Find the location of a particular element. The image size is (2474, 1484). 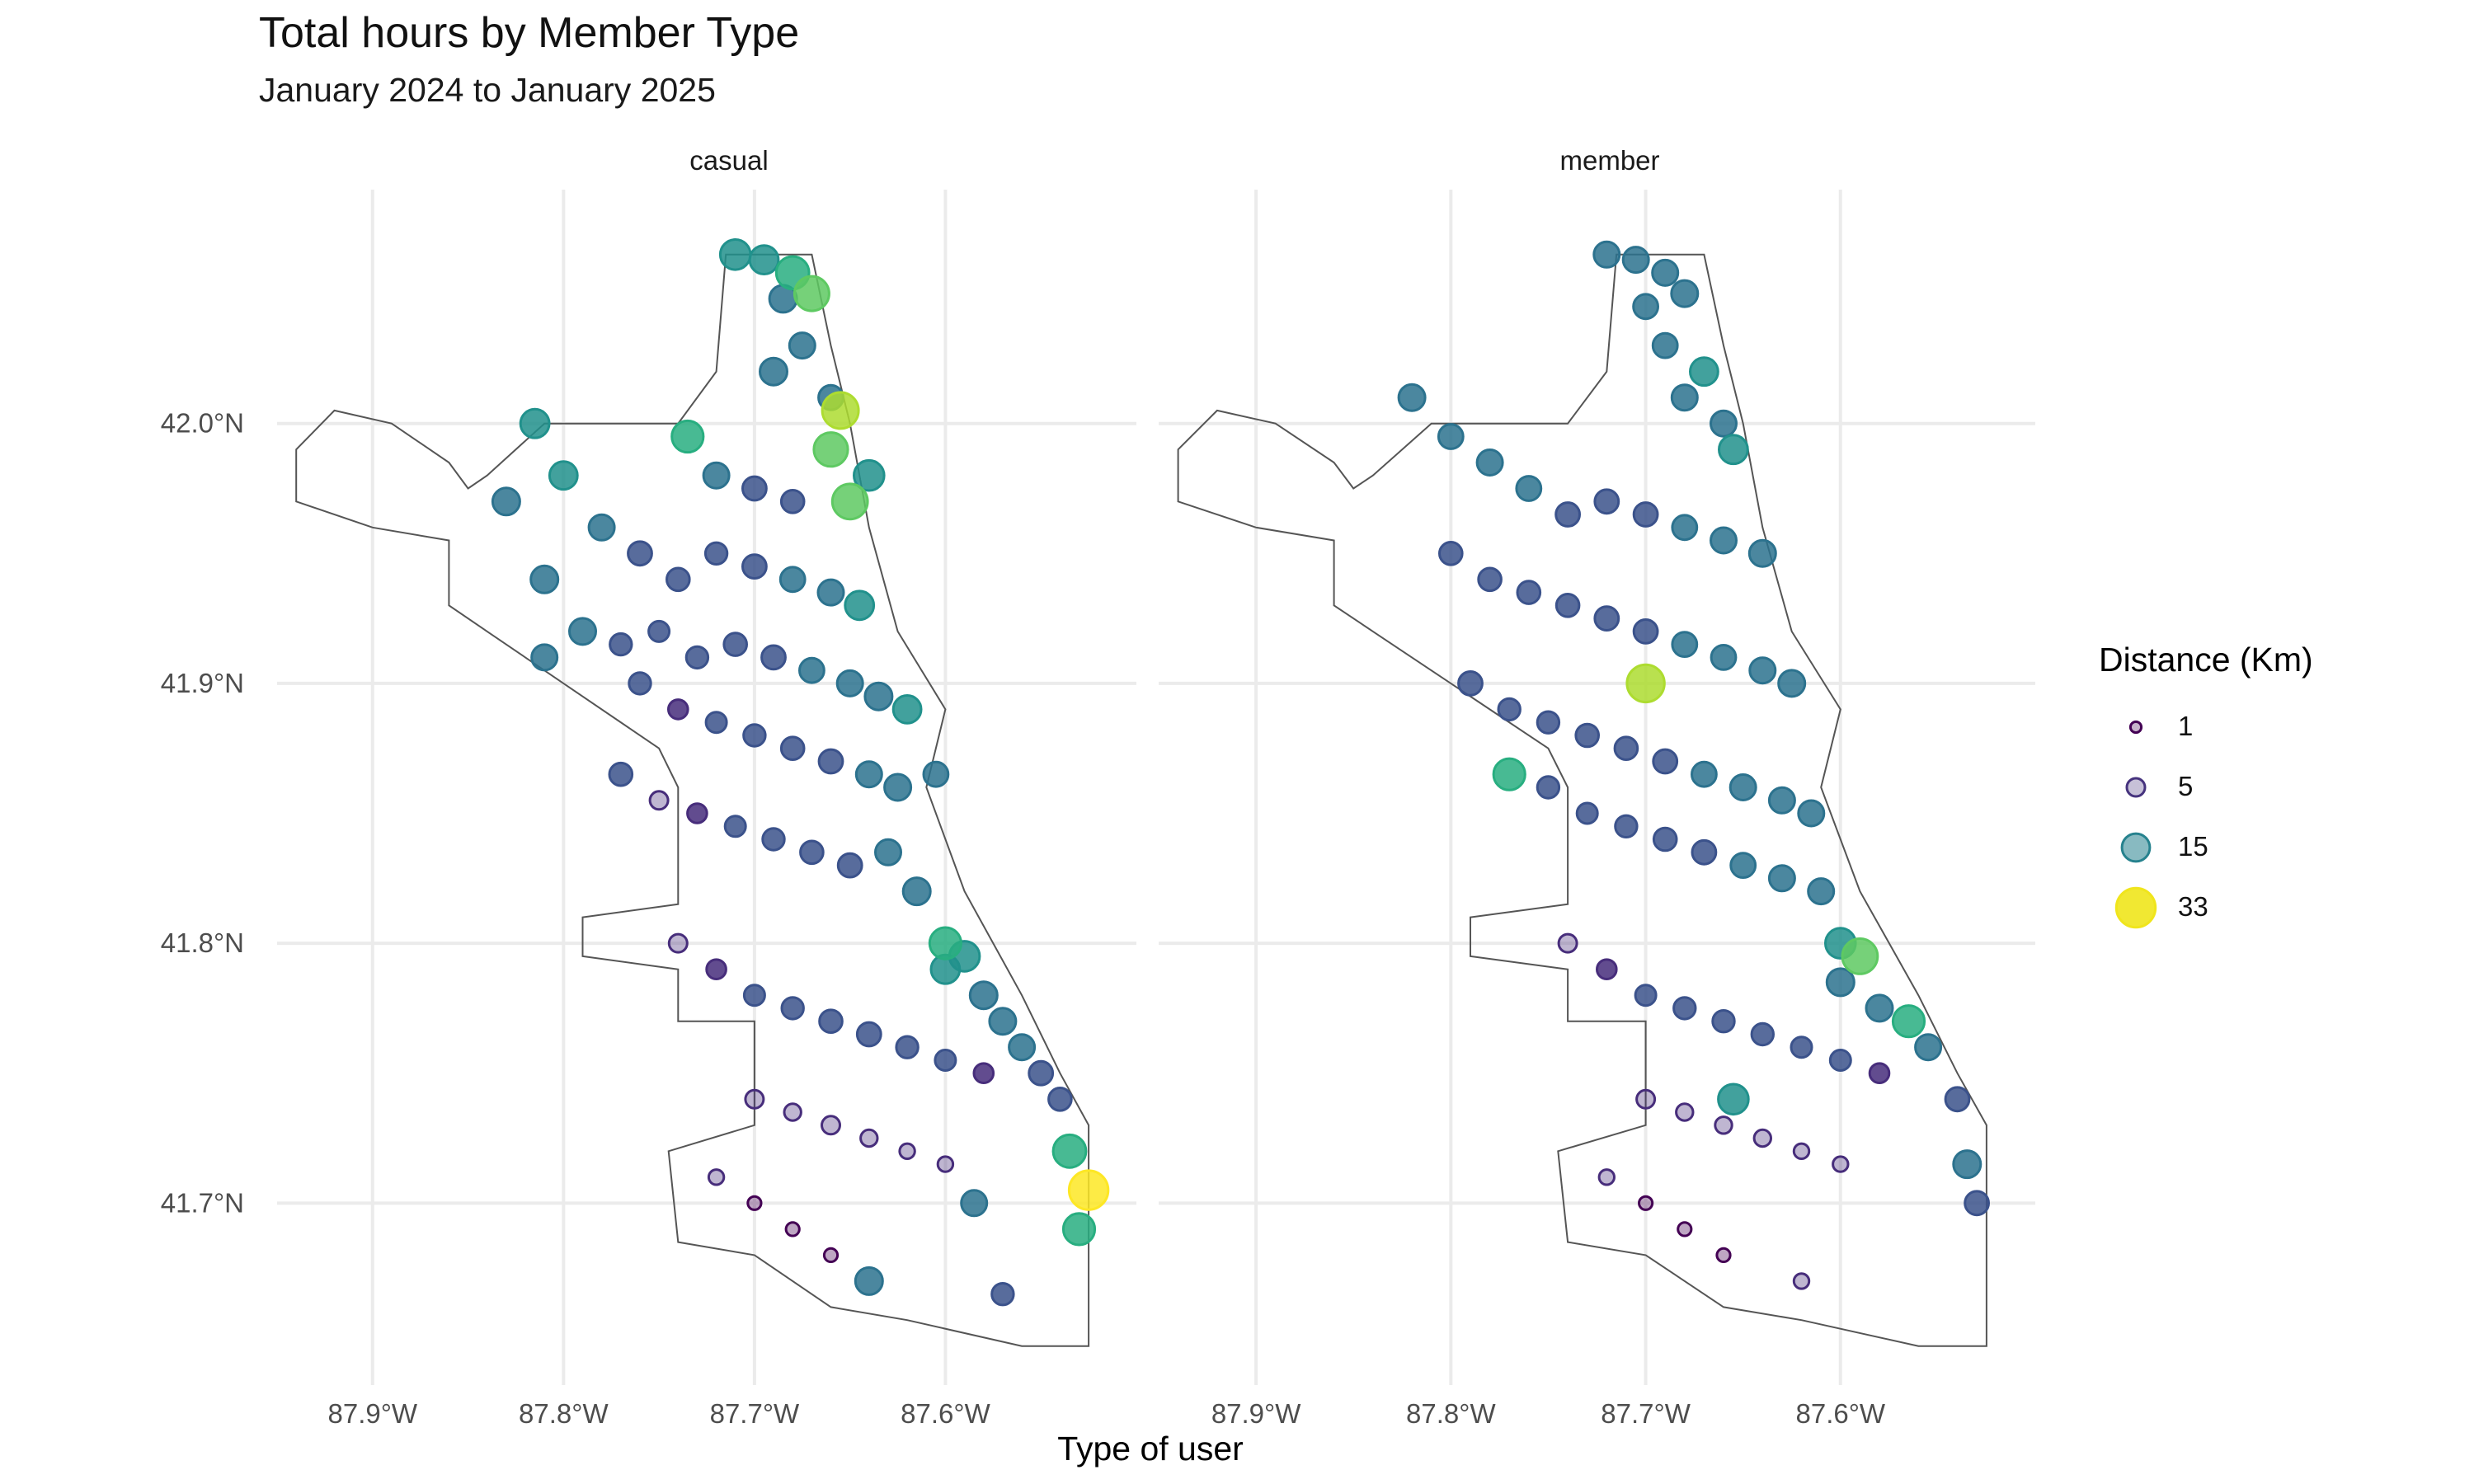

facet-strip-casual: casual is located at coordinates (729, 160).